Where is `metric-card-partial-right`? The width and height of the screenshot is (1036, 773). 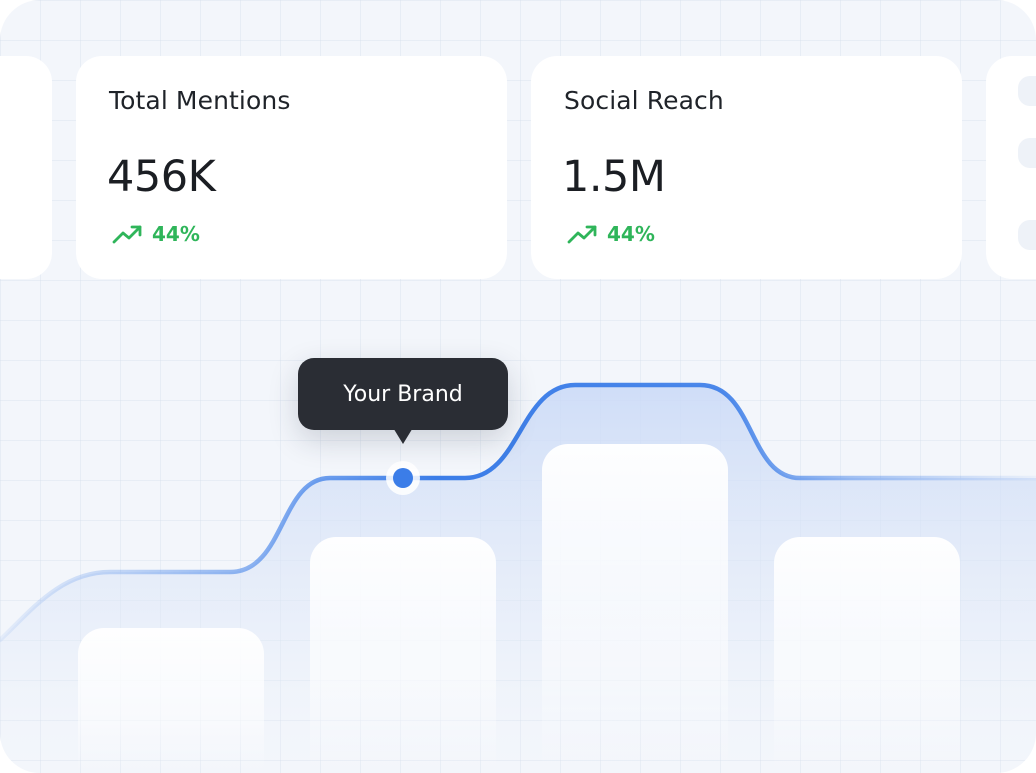 metric-card-partial-right is located at coordinates (1011, 167).